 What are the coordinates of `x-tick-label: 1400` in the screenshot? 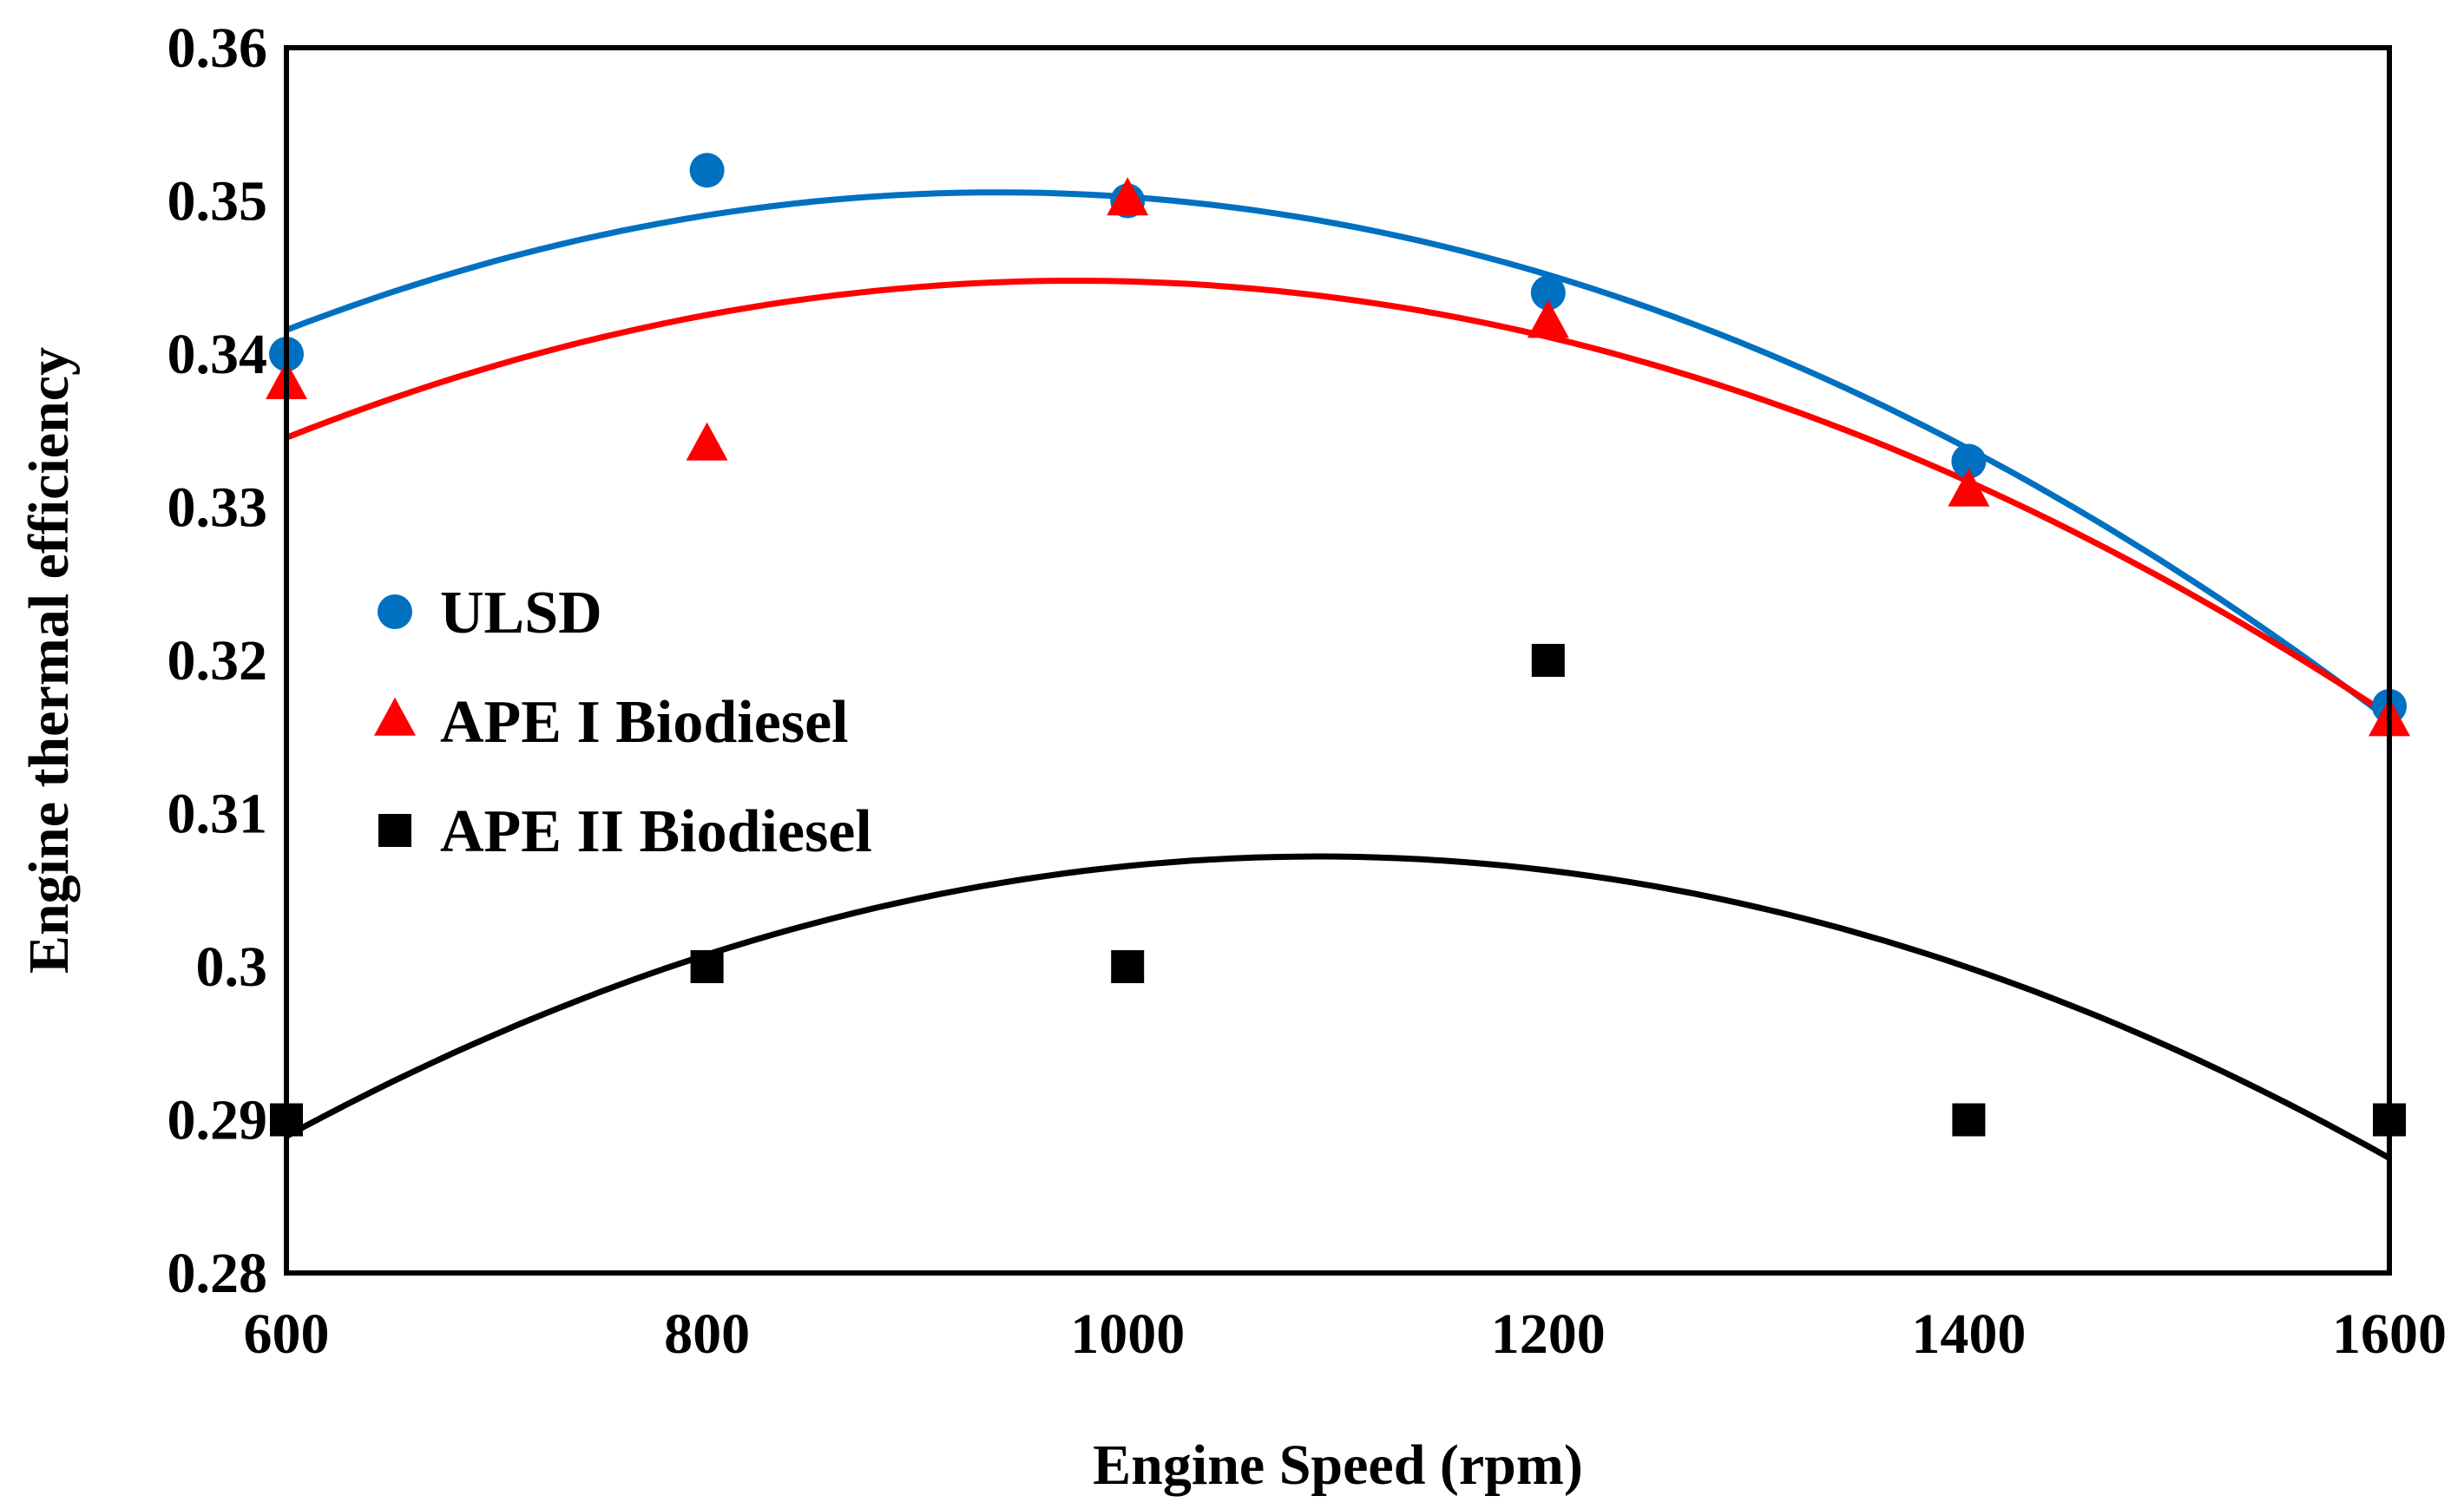 It's located at (1969, 1334).